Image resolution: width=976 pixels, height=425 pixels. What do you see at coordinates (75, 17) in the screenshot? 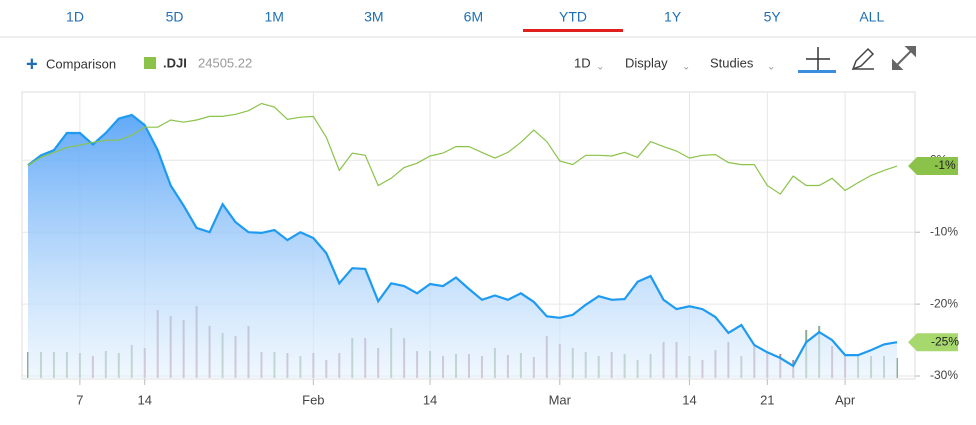
I see `range-tab: 1D` at bounding box center [75, 17].